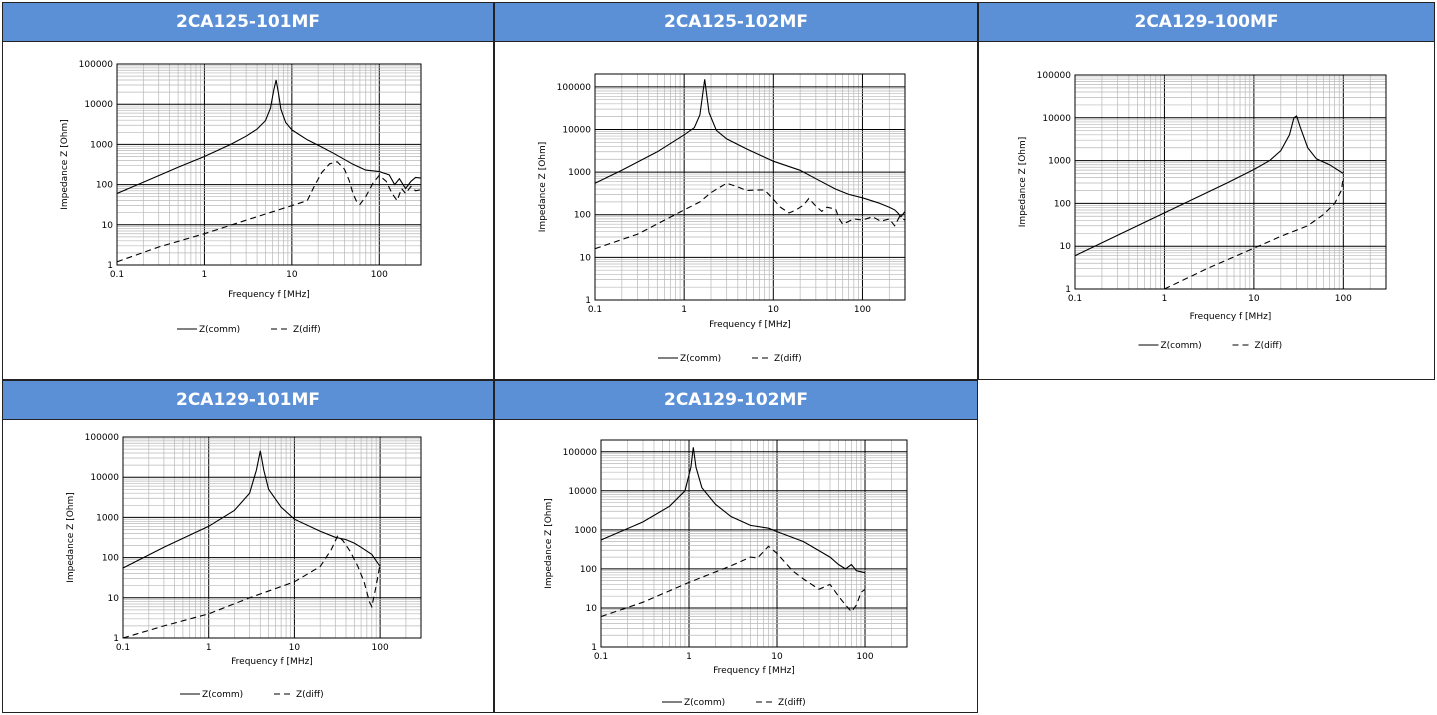 The width and height of the screenshot is (1437, 715). What do you see at coordinates (736, 22) in the screenshot?
I see `chart-title: 2CA125-102MF` at bounding box center [736, 22].